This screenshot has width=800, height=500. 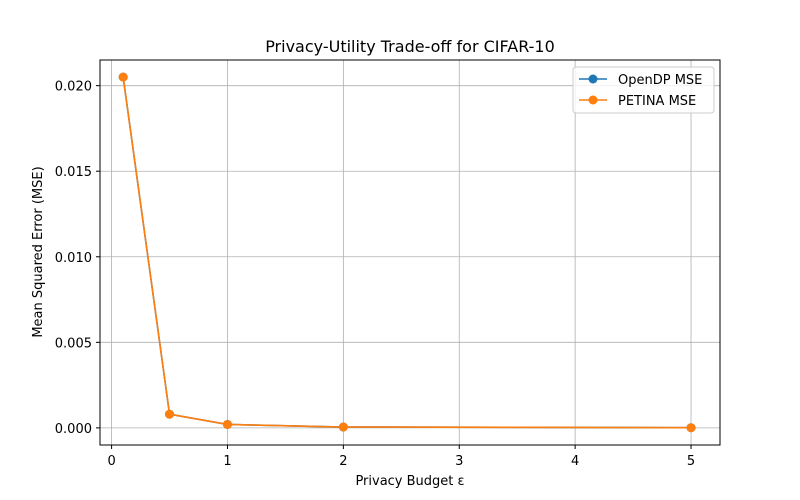 I want to click on legend-marker-petina-mse, so click(x=593, y=100).